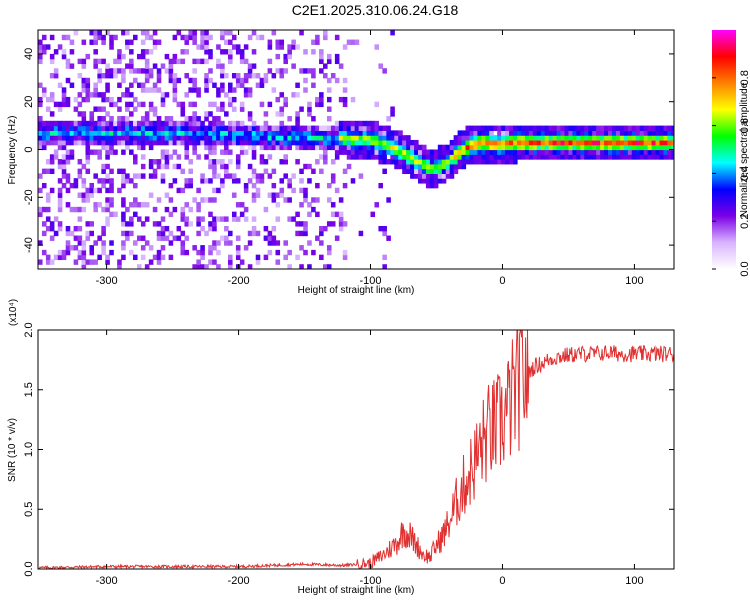 This screenshot has width=750, height=600. Describe the element at coordinates (29, 197) in the screenshot. I see `spectrogram-y-tick-label: -20` at that location.